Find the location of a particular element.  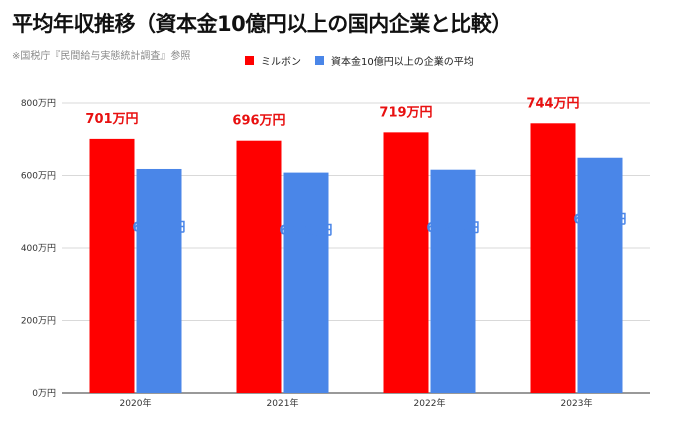

legend-label-average: 資本金10億円以上の企業の平均 is located at coordinates (402, 62).